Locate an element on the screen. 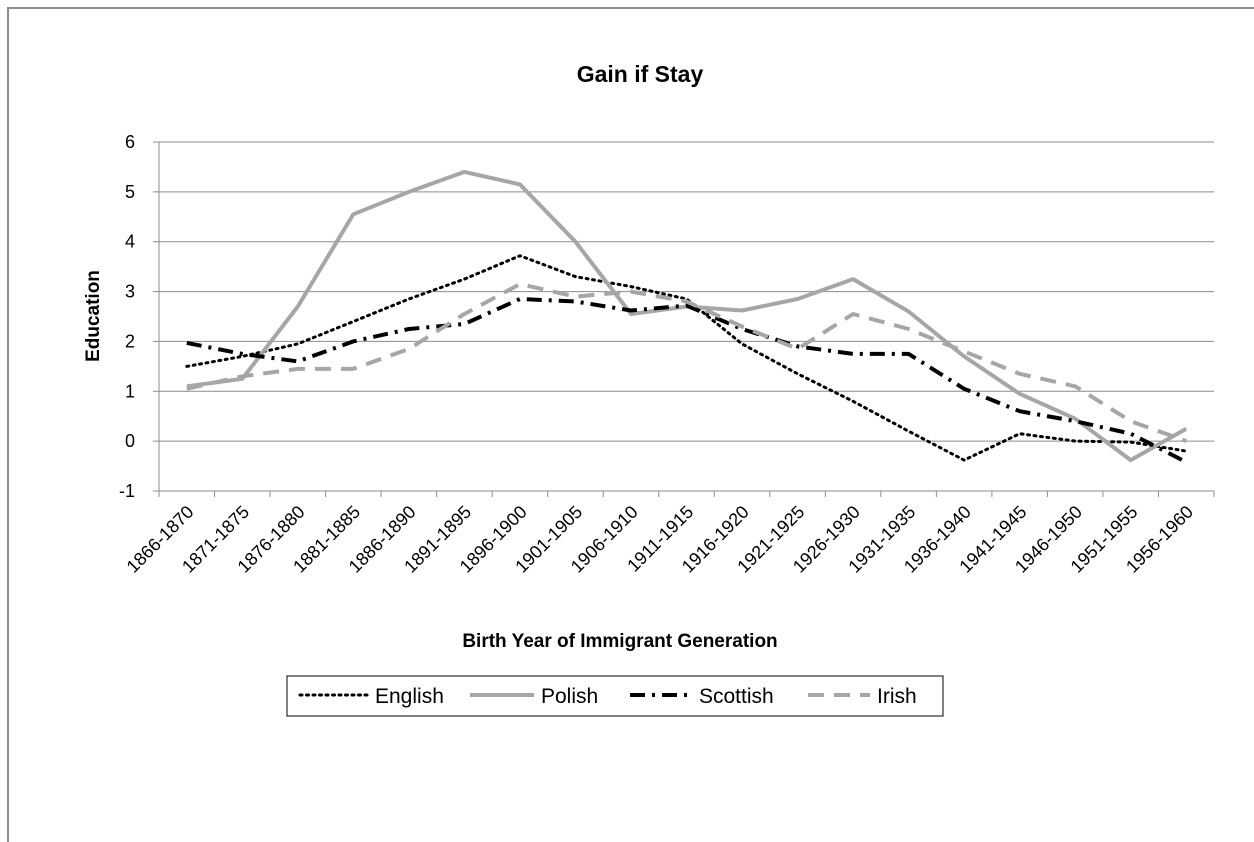 The image size is (1254, 842). y-tick-label: 2 is located at coordinates (130, 341).